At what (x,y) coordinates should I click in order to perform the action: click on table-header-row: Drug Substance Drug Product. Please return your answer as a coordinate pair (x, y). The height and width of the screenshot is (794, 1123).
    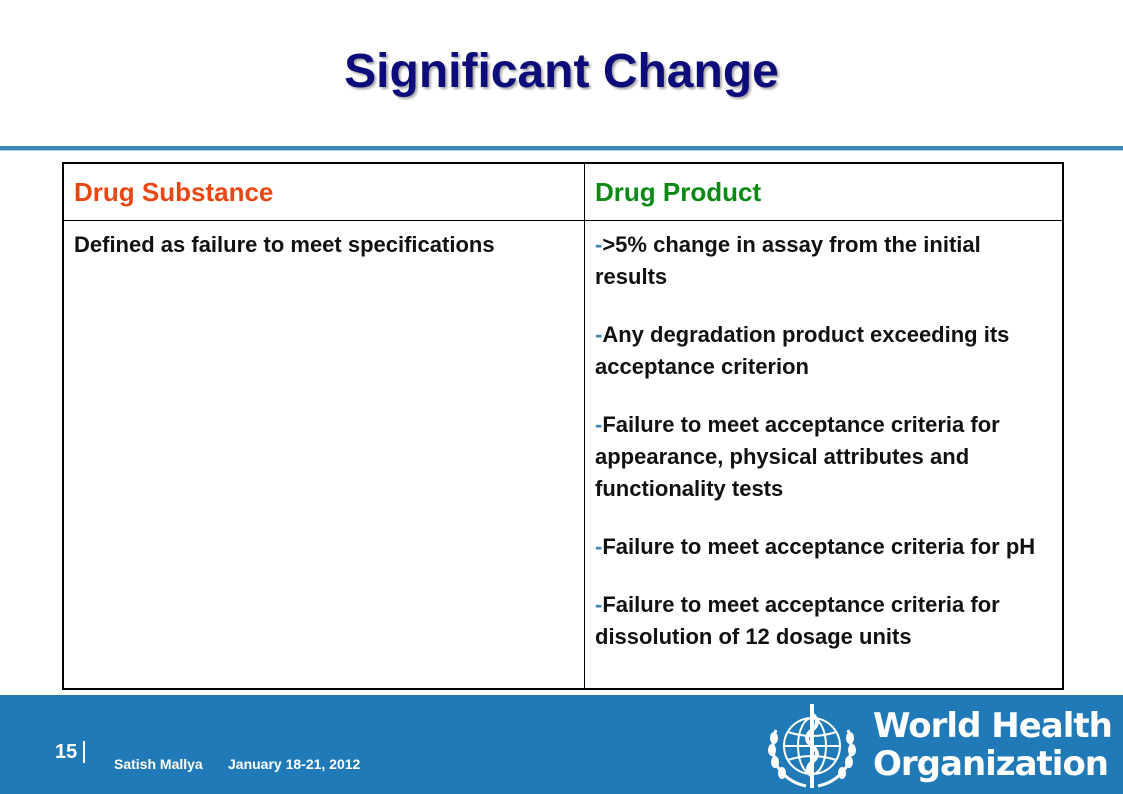
    Looking at the image, I should click on (563, 191).